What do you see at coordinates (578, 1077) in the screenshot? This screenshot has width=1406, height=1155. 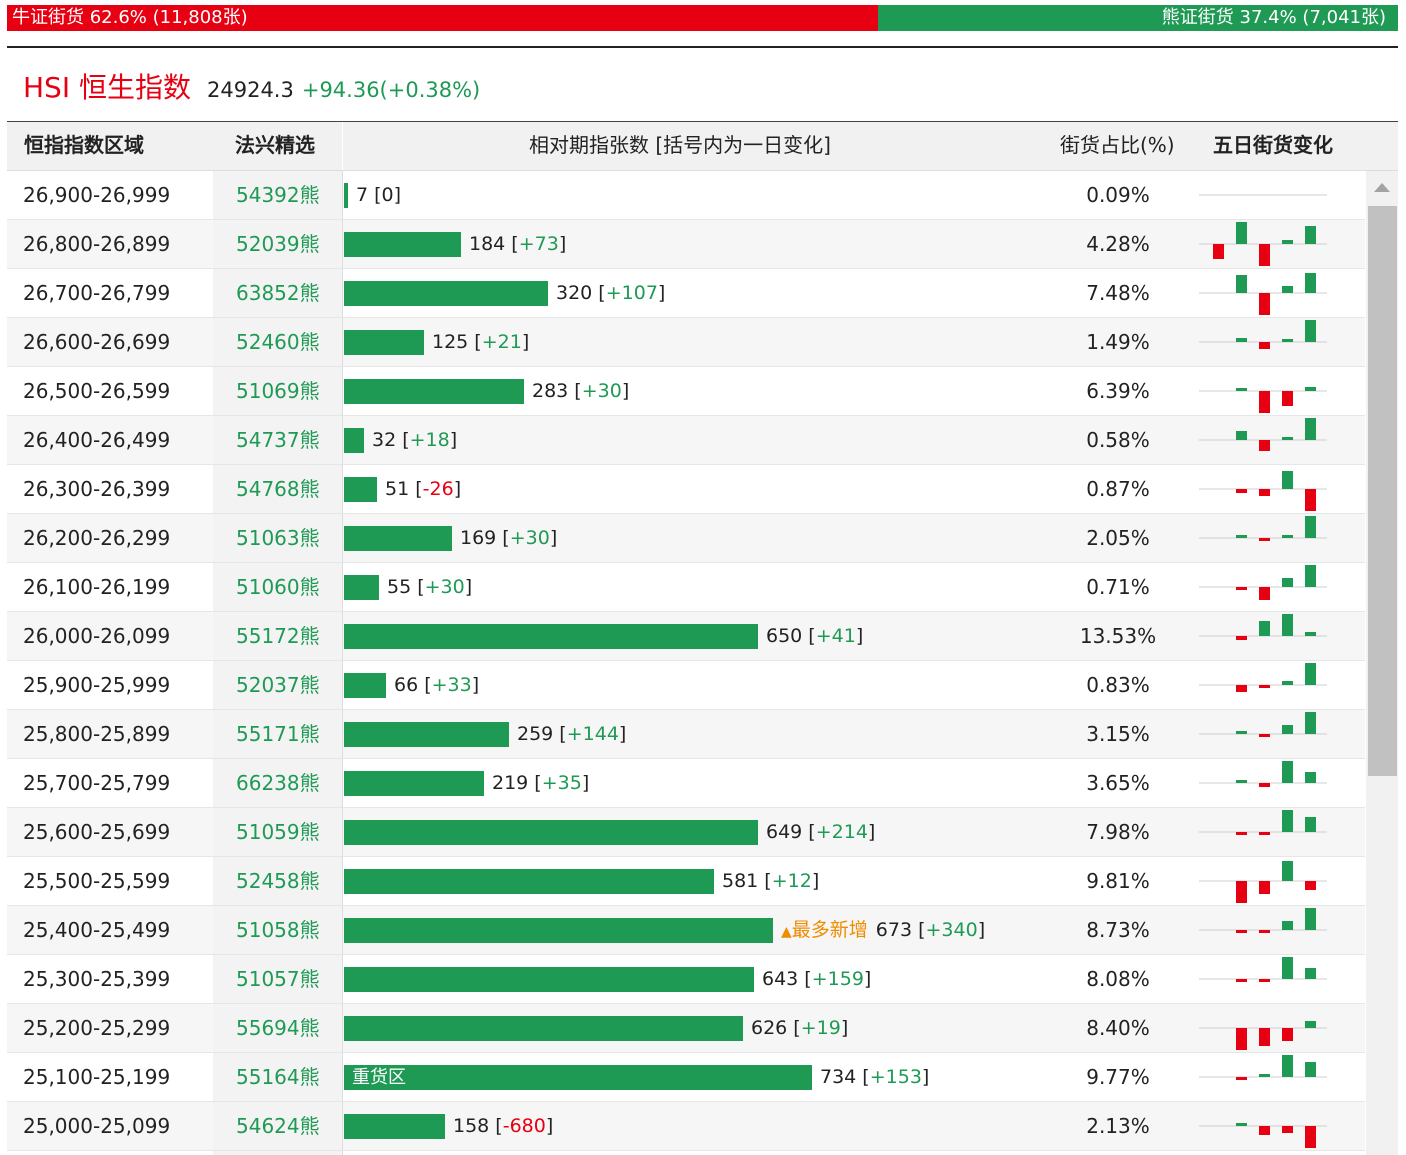 I see `contracts-bar: 重货区` at bounding box center [578, 1077].